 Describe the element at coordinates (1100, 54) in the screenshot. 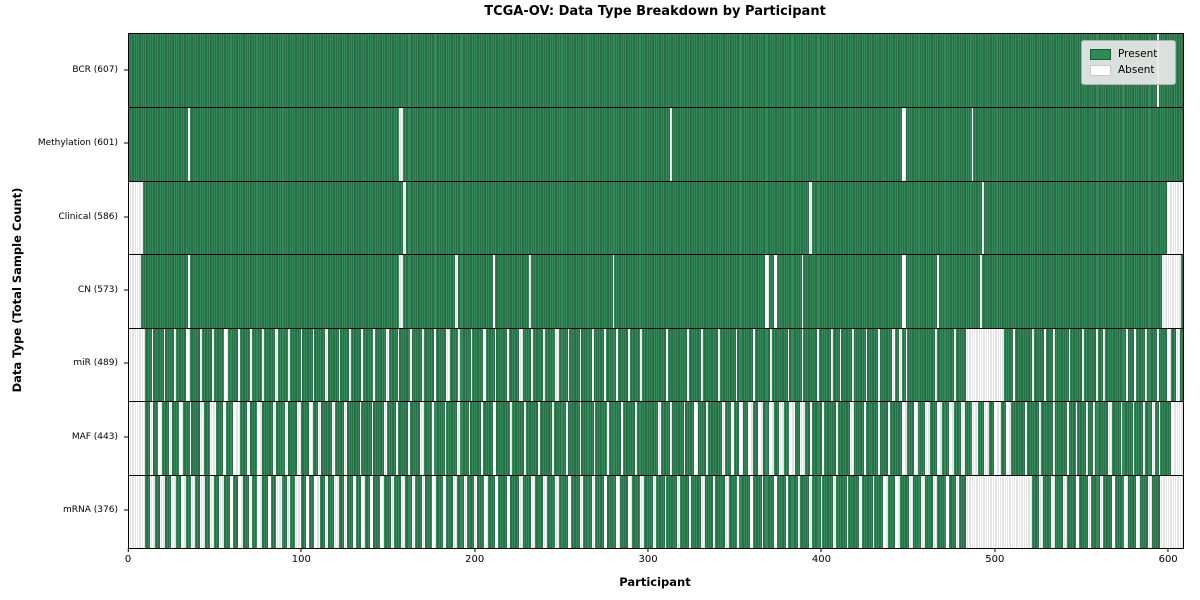

I see `present-swatch-icon` at that location.